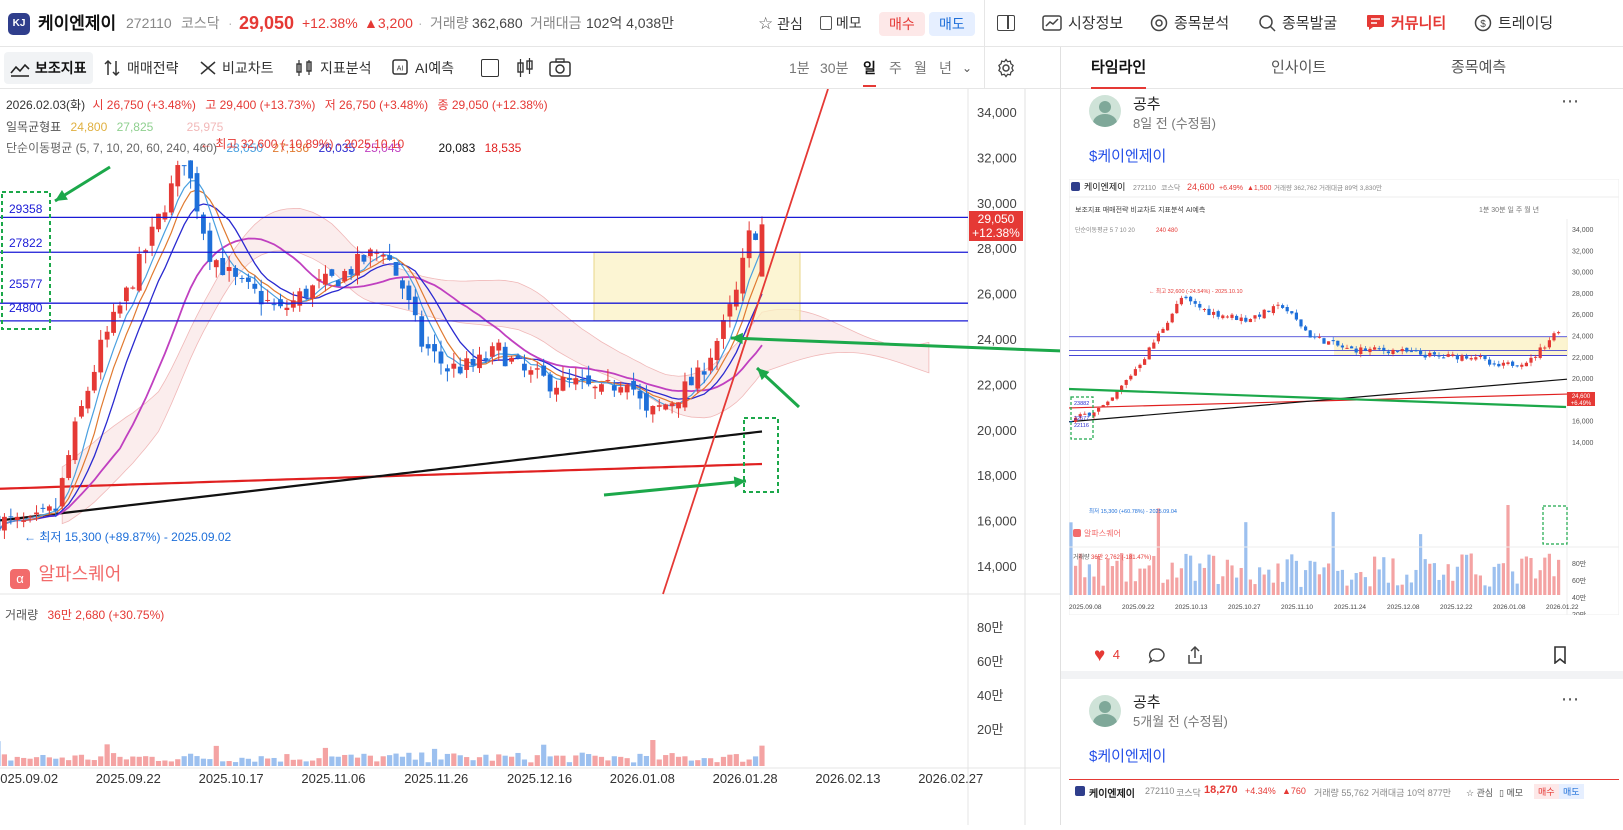 The image size is (1623, 830). Describe the element at coordinates (895, 68) in the screenshot. I see `period-week: 주` at that location.